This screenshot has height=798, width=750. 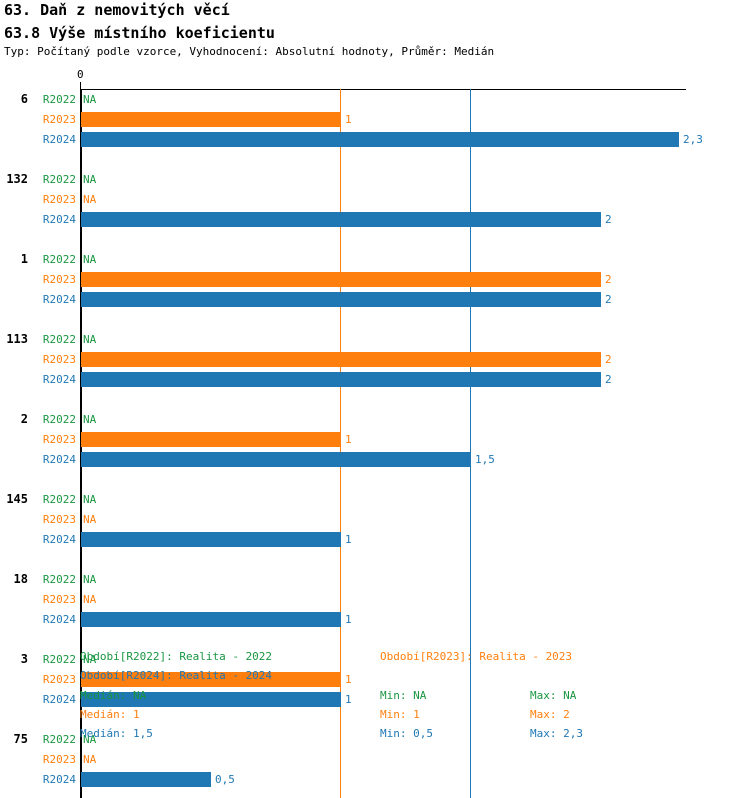 I want to click on group-label: 6, so click(x=24, y=99).